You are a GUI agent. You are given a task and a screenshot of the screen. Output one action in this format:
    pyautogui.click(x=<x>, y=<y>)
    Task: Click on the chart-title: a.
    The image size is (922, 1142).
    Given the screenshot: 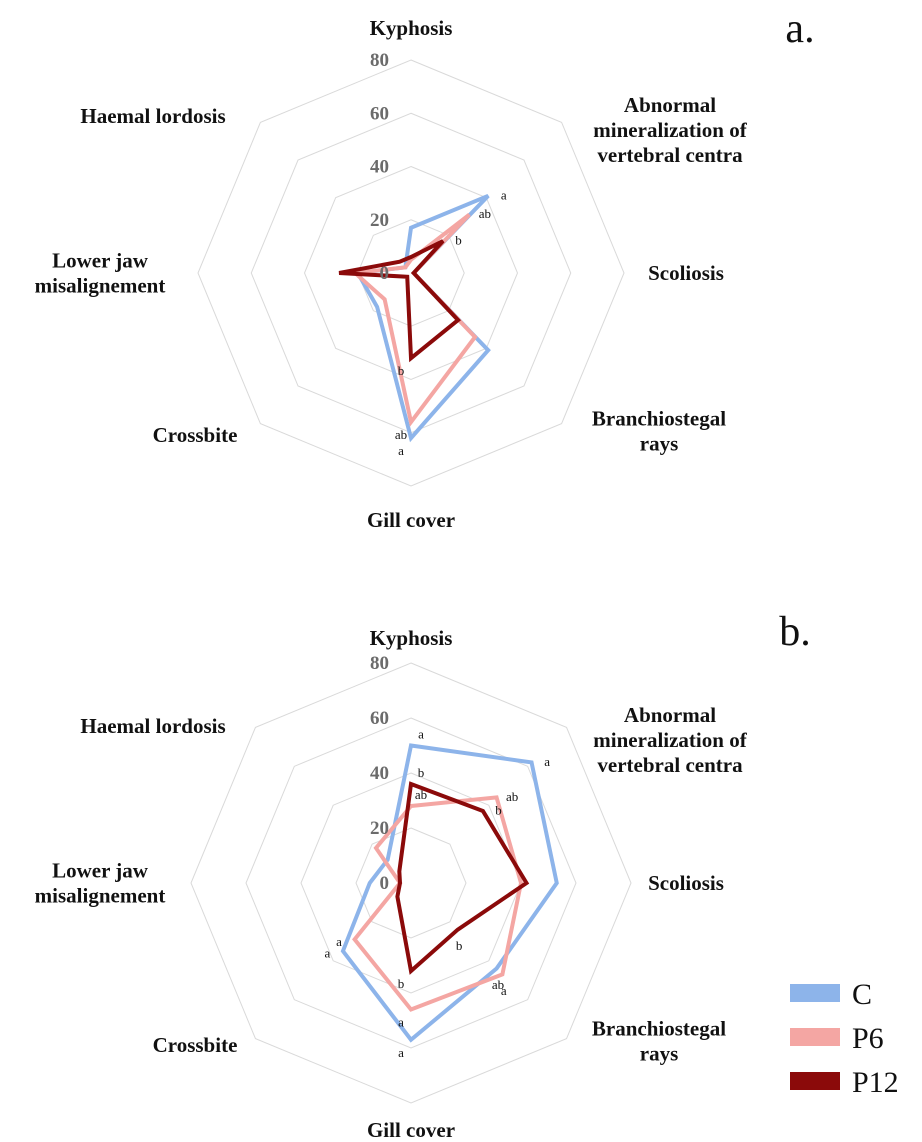 What is the action you would take?
    pyautogui.click(x=799, y=29)
    